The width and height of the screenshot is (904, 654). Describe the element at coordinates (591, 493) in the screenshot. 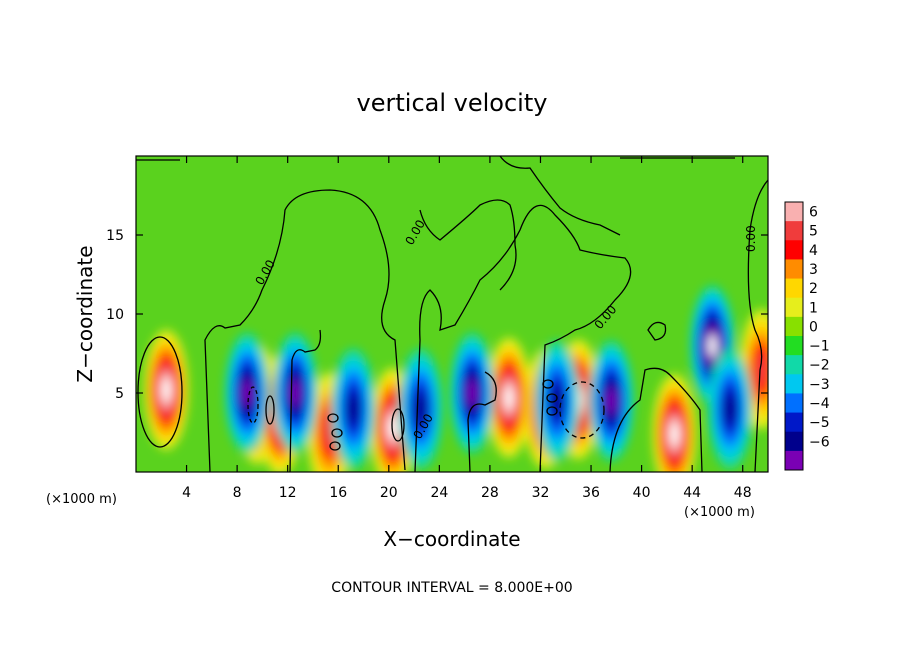

I see `x-tick-label: 36` at that location.